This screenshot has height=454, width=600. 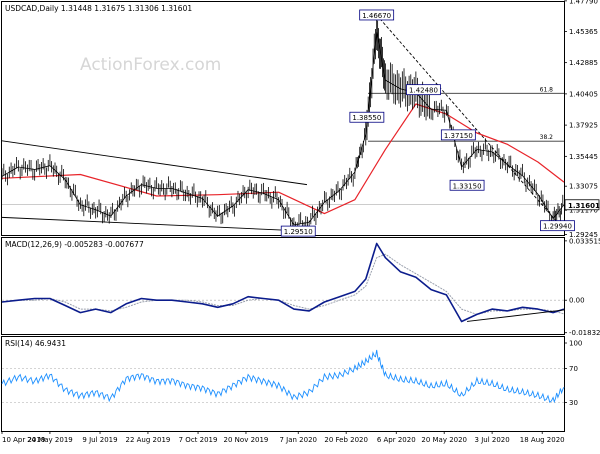 I want to click on x-tick-label: 9 Jul 2019, so click(x=99, y=440).